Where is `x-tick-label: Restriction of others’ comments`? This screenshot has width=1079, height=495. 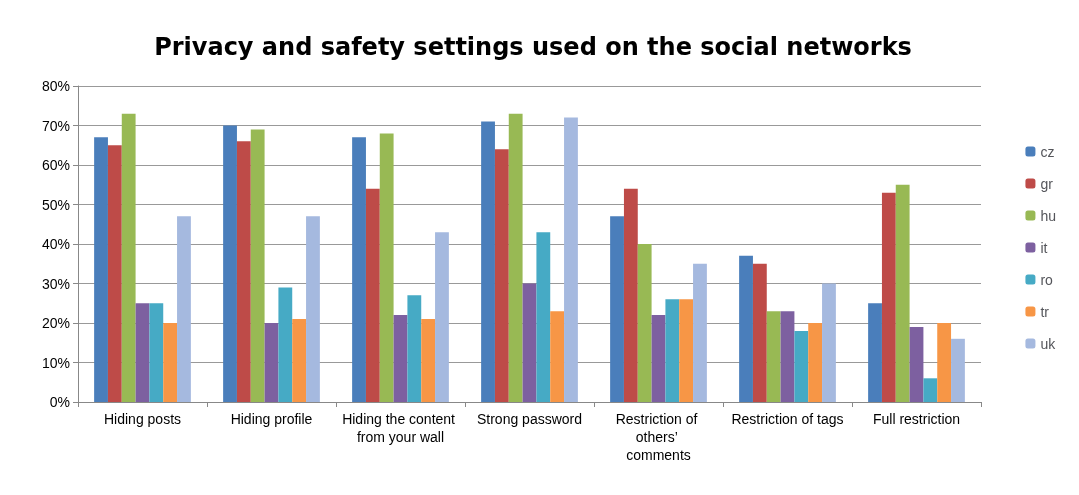
x-tick-label: Restriction of others’ comments is located at coordinates (658, 437).